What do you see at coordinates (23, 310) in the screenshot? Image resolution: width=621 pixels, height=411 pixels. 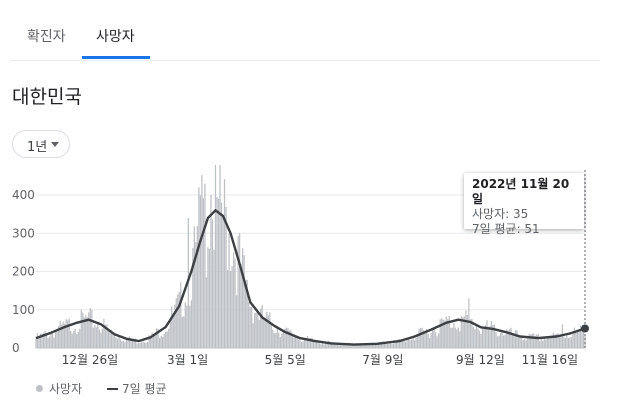 I see `y-tick-label: 100` at bounding box center [23, 310].